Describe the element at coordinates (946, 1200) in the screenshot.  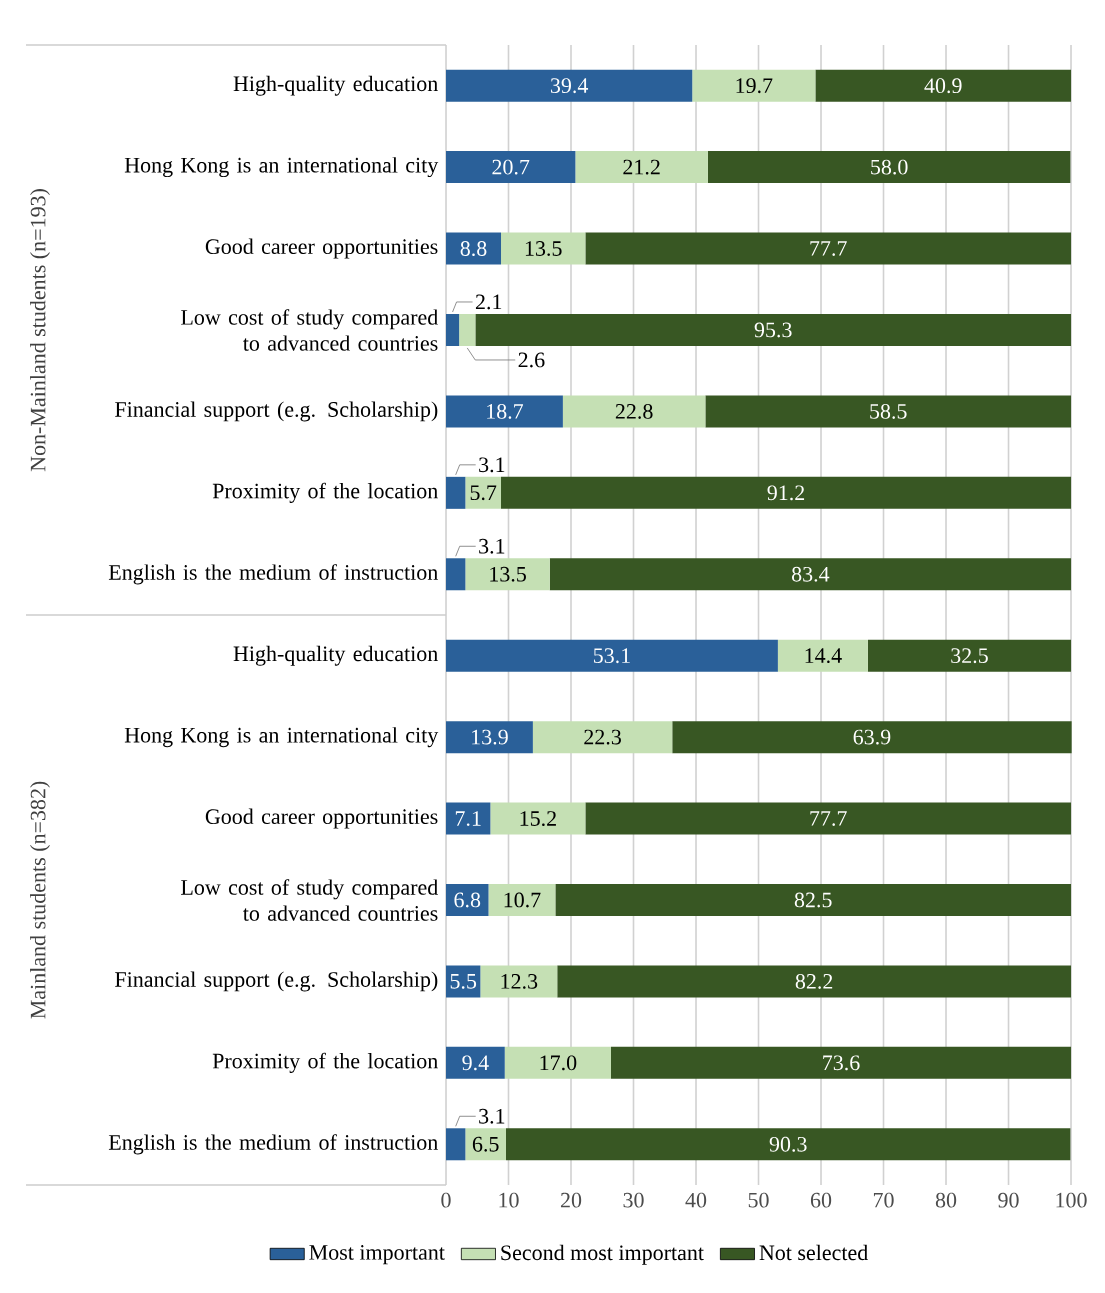
I see `x-tick-label: 80` at that location.